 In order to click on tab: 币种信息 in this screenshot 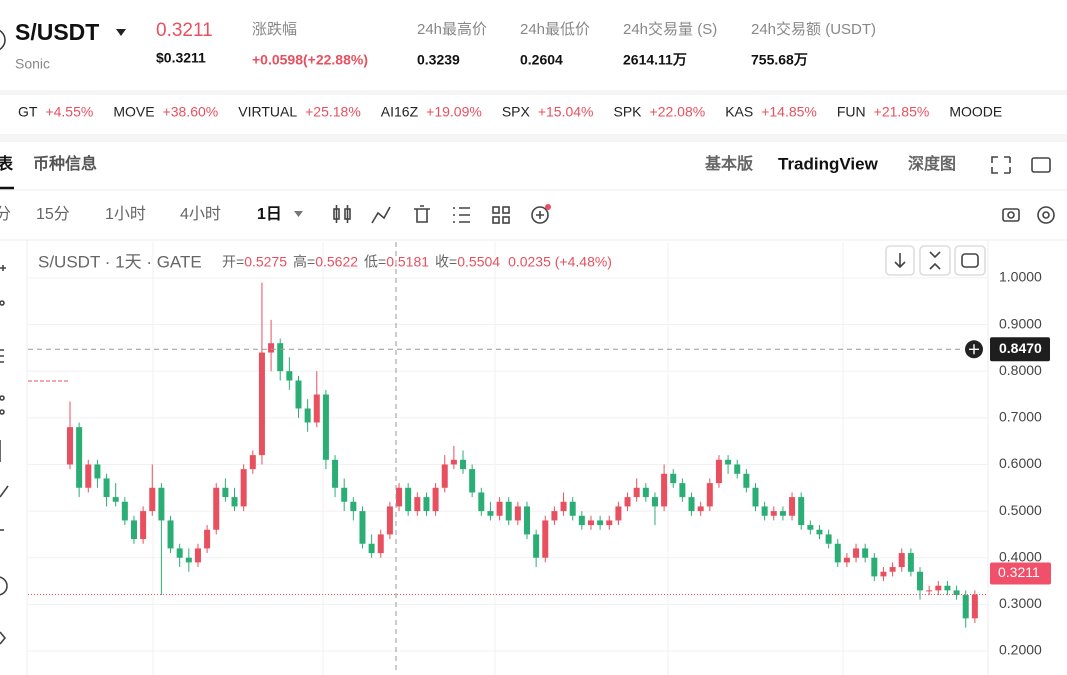, I will do `click(65, 163)`.